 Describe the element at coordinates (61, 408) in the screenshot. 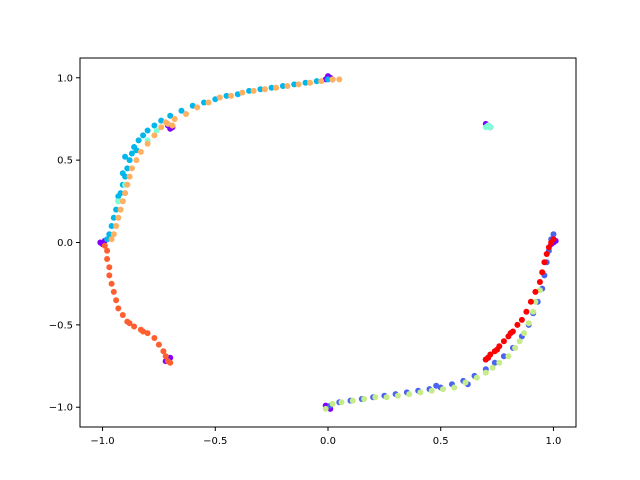

I see `y-tick-label: −1.0` at that location.